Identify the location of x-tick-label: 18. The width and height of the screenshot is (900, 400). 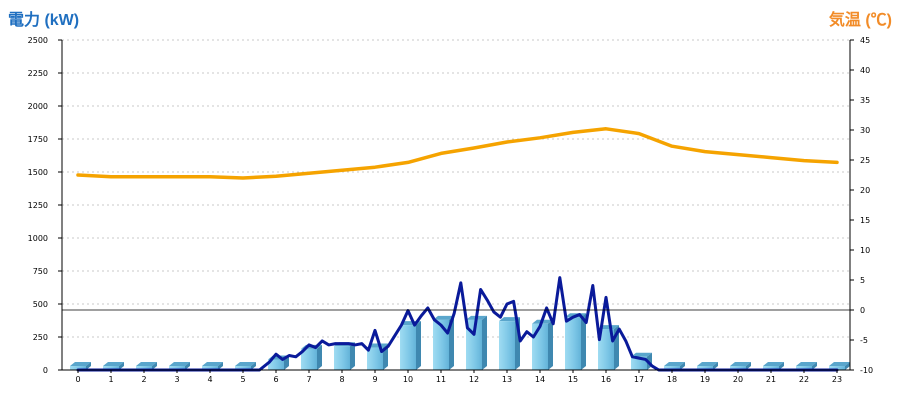
(672, 379).